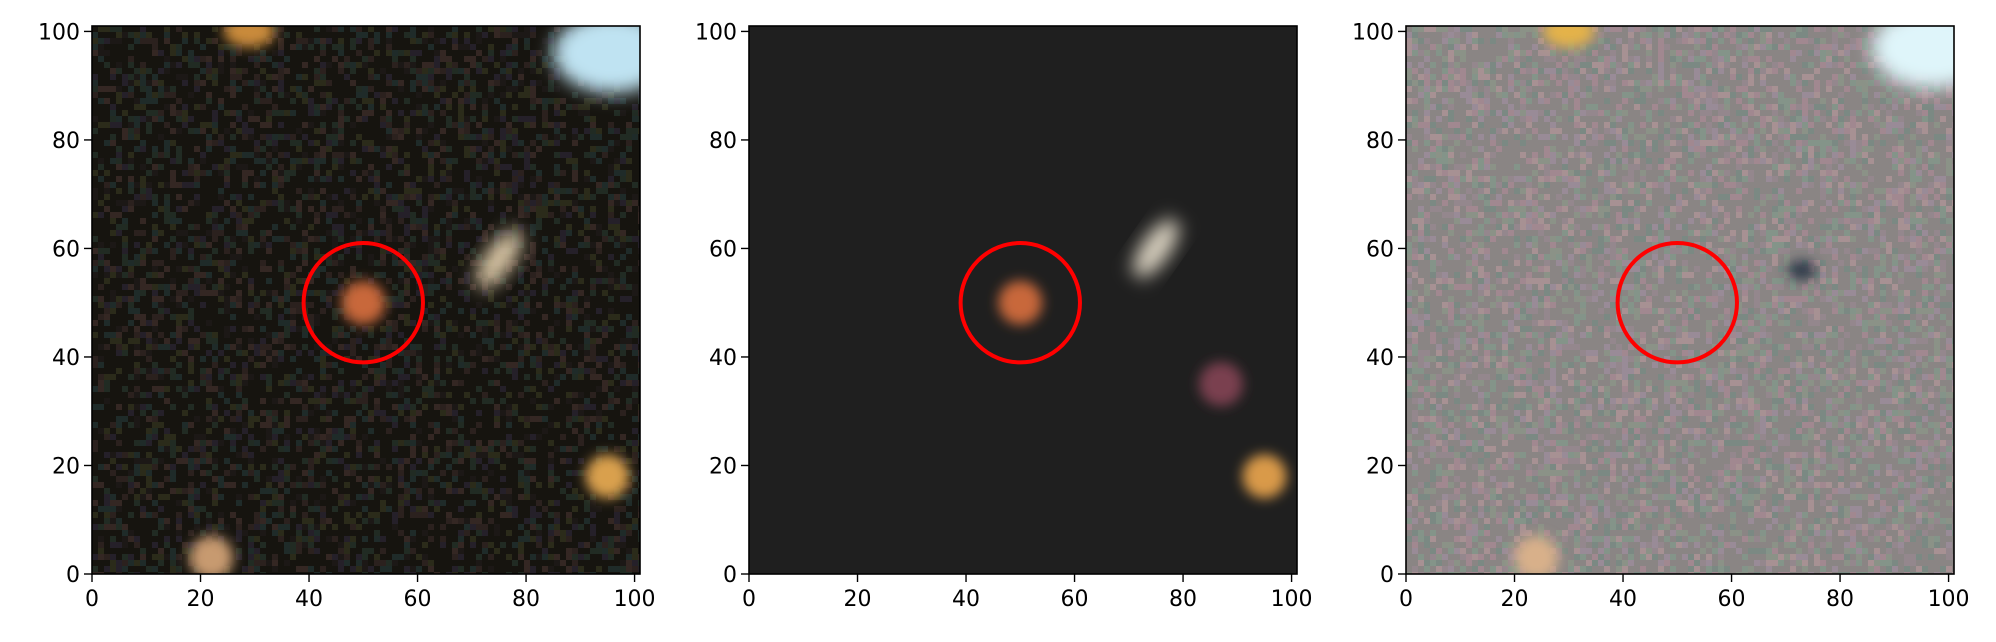 The width and height of the screenshot is (1996, 642). Describe the element at coordinates (1802, 270) in the screenshot. I see `source-dark-residual` at that location.